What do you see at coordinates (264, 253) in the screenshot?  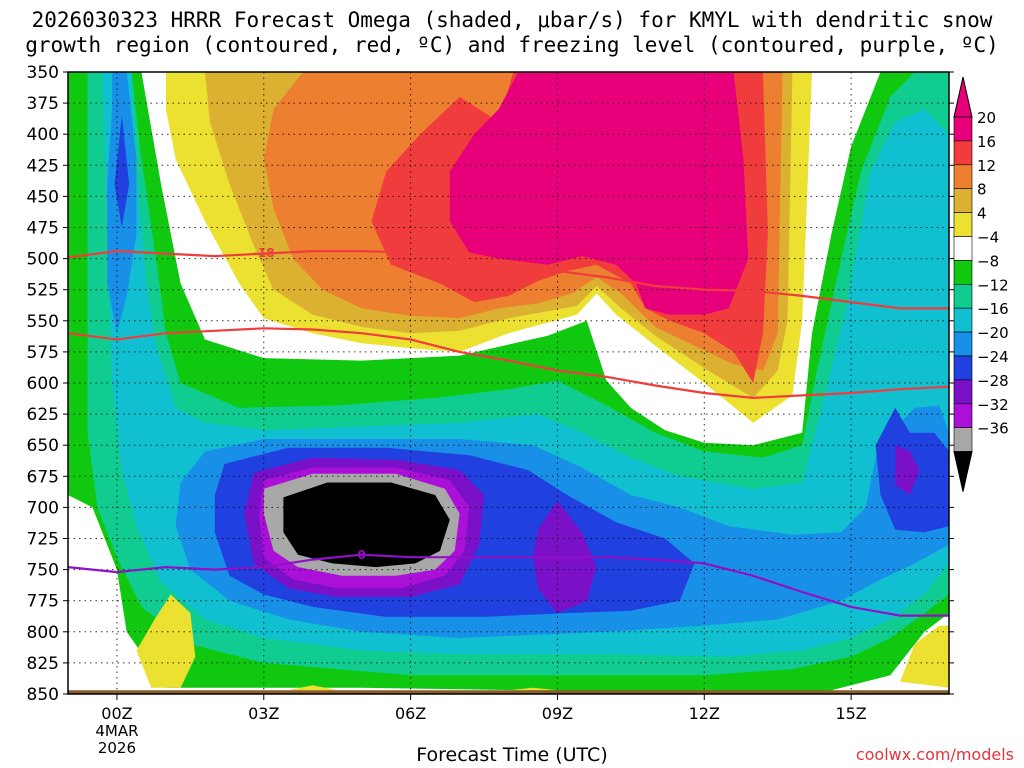 I see `contour-label-dgz-minus-12: -18` at bounding box center [264, 253].